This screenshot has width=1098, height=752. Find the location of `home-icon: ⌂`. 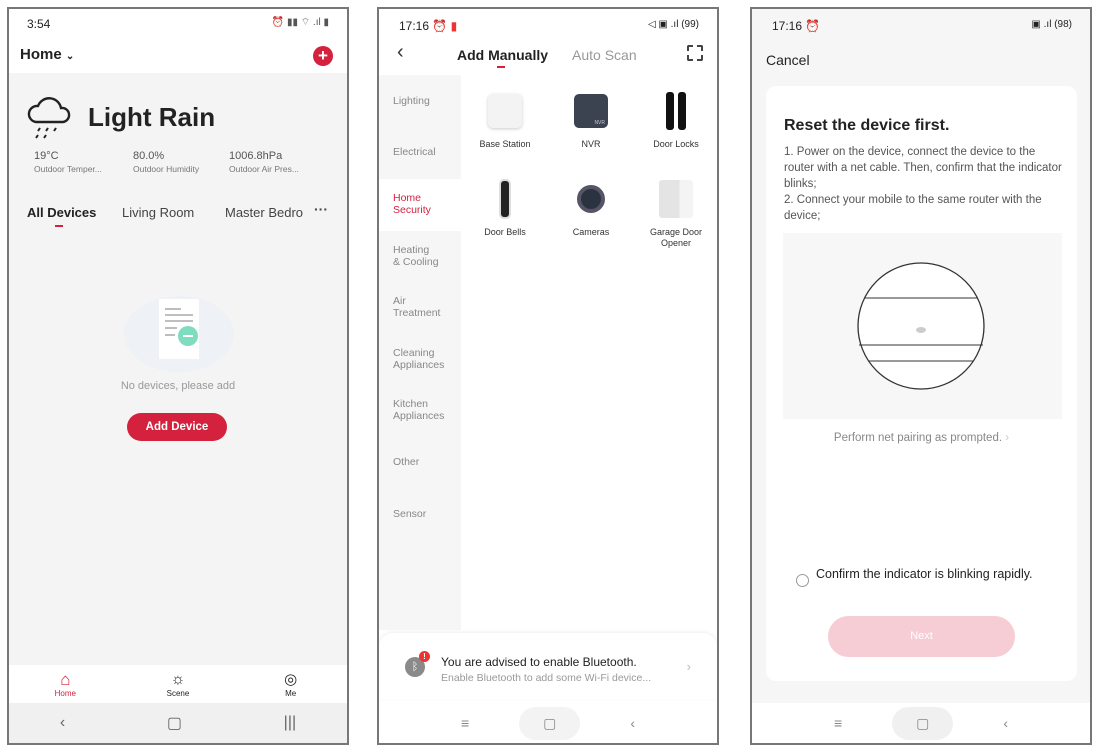

home-icon: ⌂ is located at coordinates (65, 679).